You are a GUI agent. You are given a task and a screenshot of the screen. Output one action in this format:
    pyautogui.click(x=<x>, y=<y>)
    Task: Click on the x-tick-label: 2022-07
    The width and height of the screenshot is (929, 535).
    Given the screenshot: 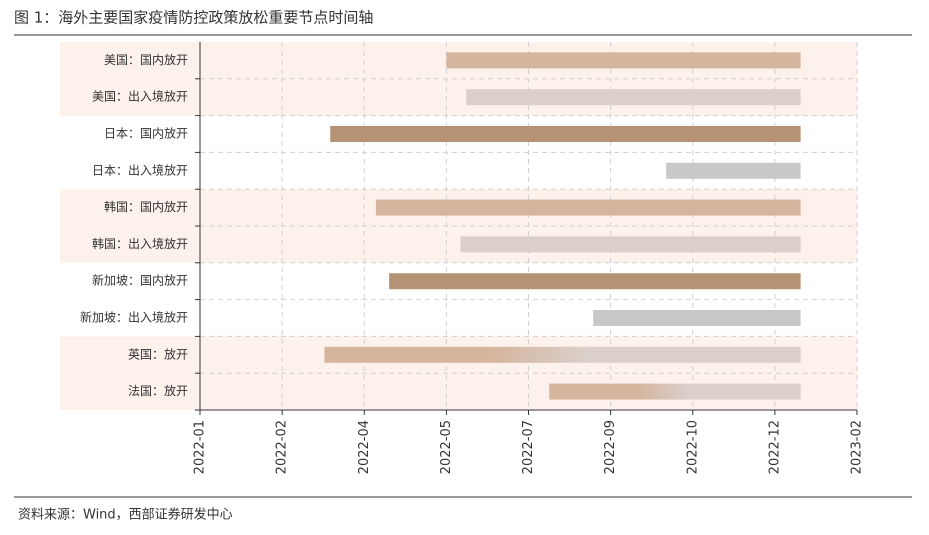 What is the action you would take?
    pyautogui.click(x=528, y=447)
    